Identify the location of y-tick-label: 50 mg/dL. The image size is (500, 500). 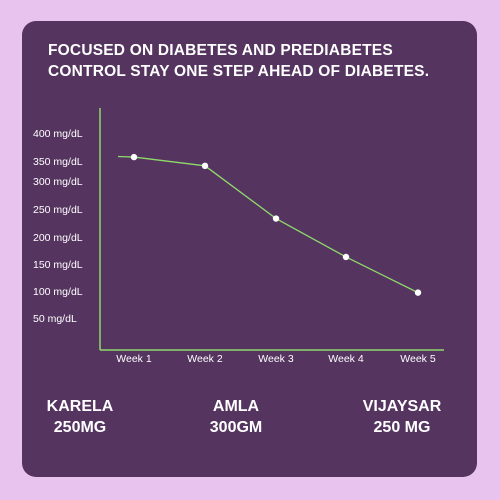
(55, 319).